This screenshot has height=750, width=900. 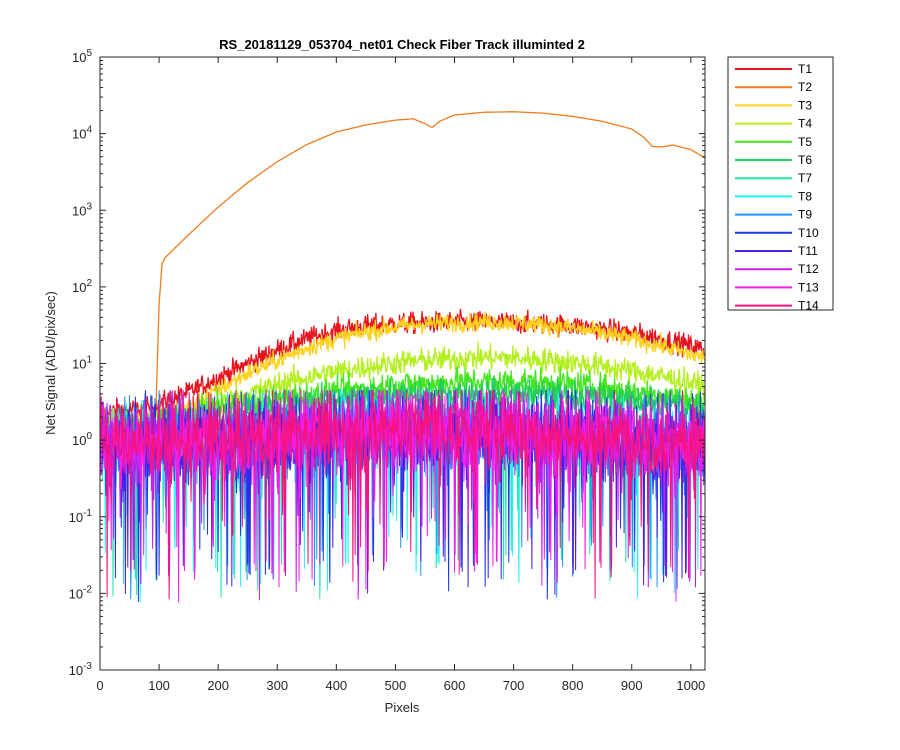 I want to click on x-tick-label-9: 900, so click(x=632, y=685).